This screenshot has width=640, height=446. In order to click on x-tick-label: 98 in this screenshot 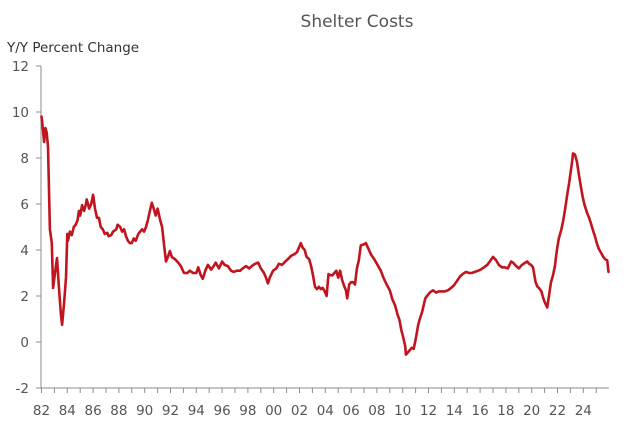, I will do `click(247, 411)`.